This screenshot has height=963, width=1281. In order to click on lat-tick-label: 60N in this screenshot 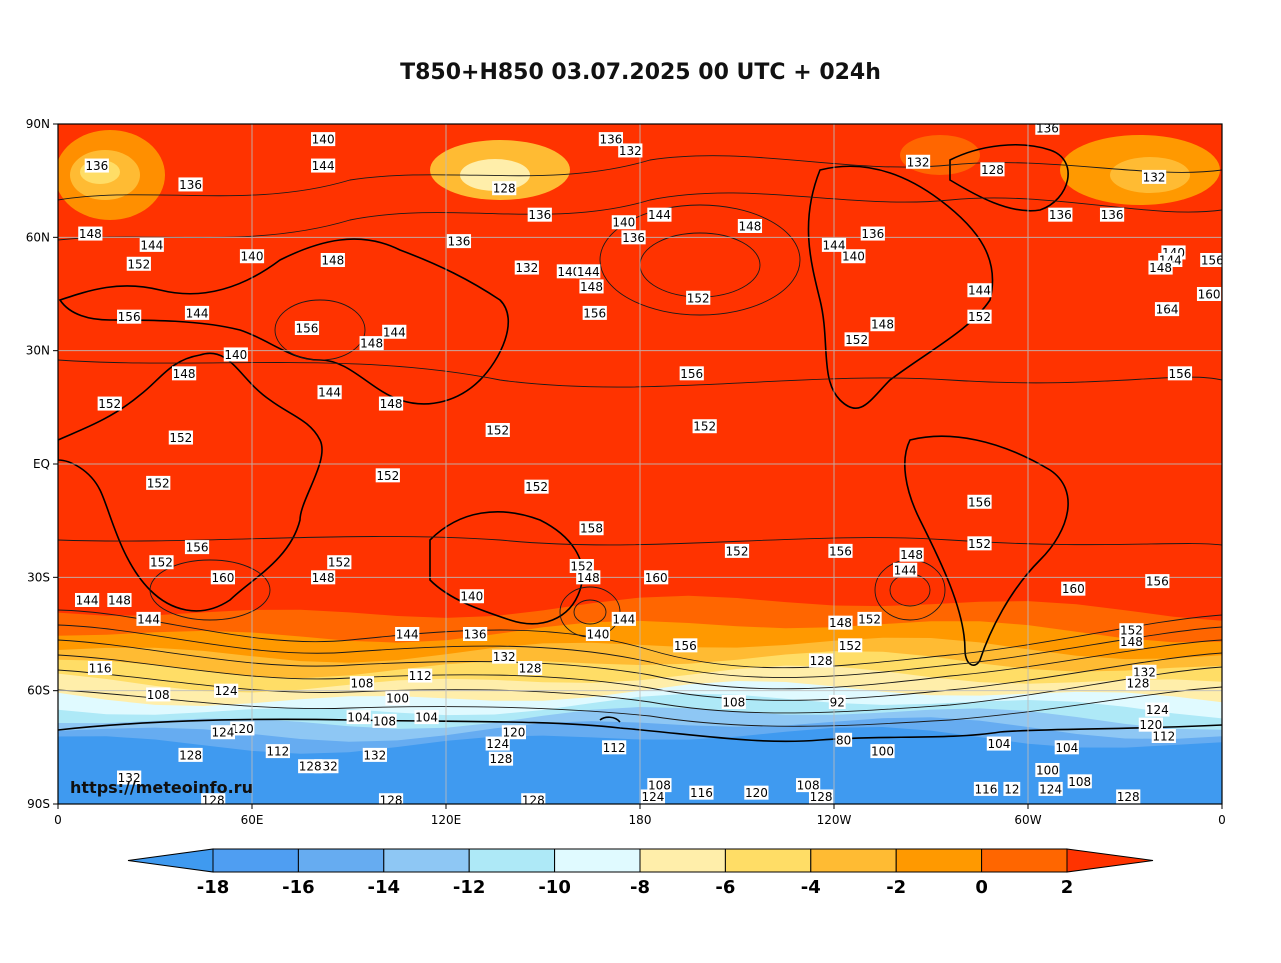, I will do `click(38, 237)`.